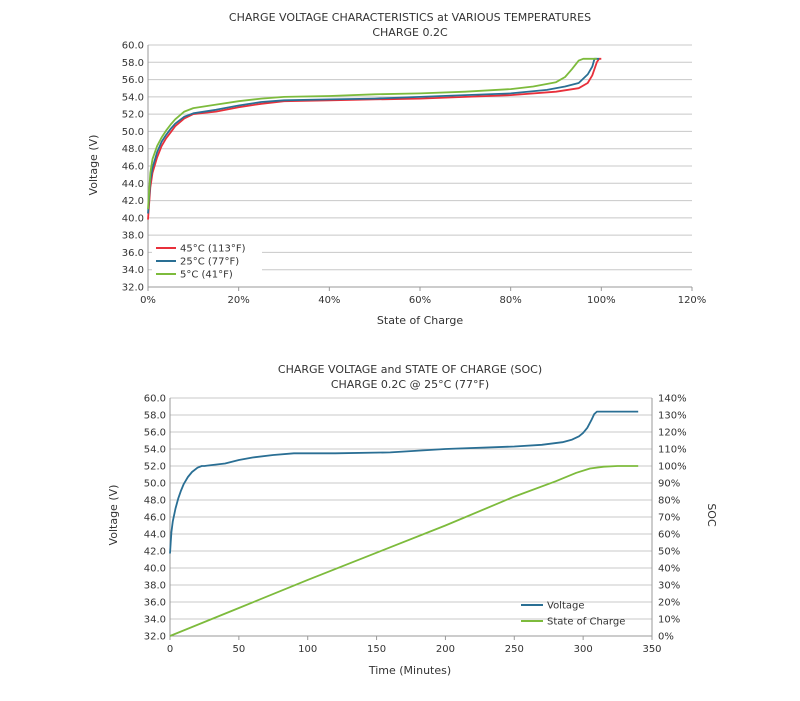 This screenshot has height=701, width=800. I want to click on chart1-xtick-label: 100%, so click(601, 300).